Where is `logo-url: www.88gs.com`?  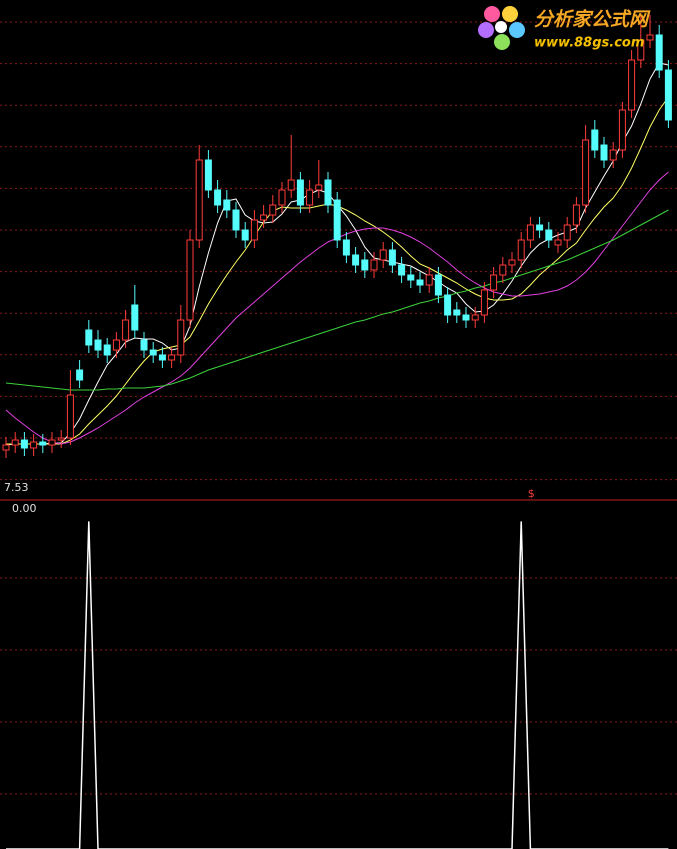
logo-url: www.88gs.com is located at coordinates (589, 43).